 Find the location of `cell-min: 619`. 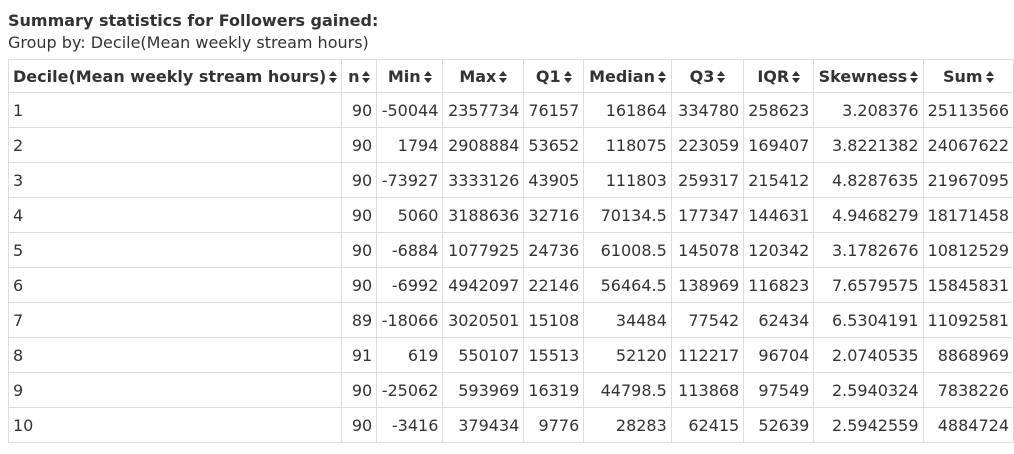

cell-min: 619 is located at coordinates (410, 355).